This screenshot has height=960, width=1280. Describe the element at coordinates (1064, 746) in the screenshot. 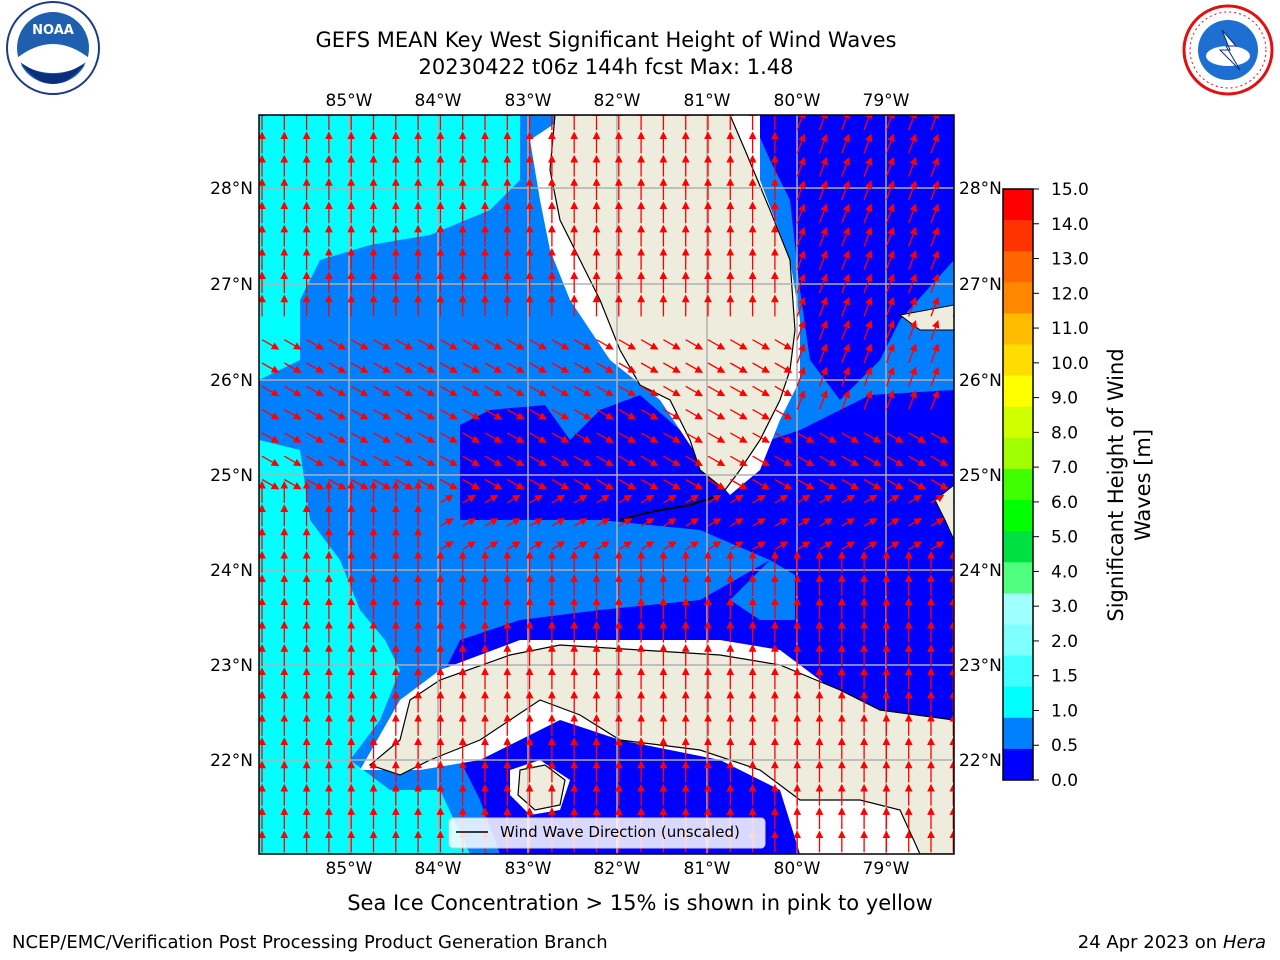

I see `colorbar-tick-label: 0.5` at that location.